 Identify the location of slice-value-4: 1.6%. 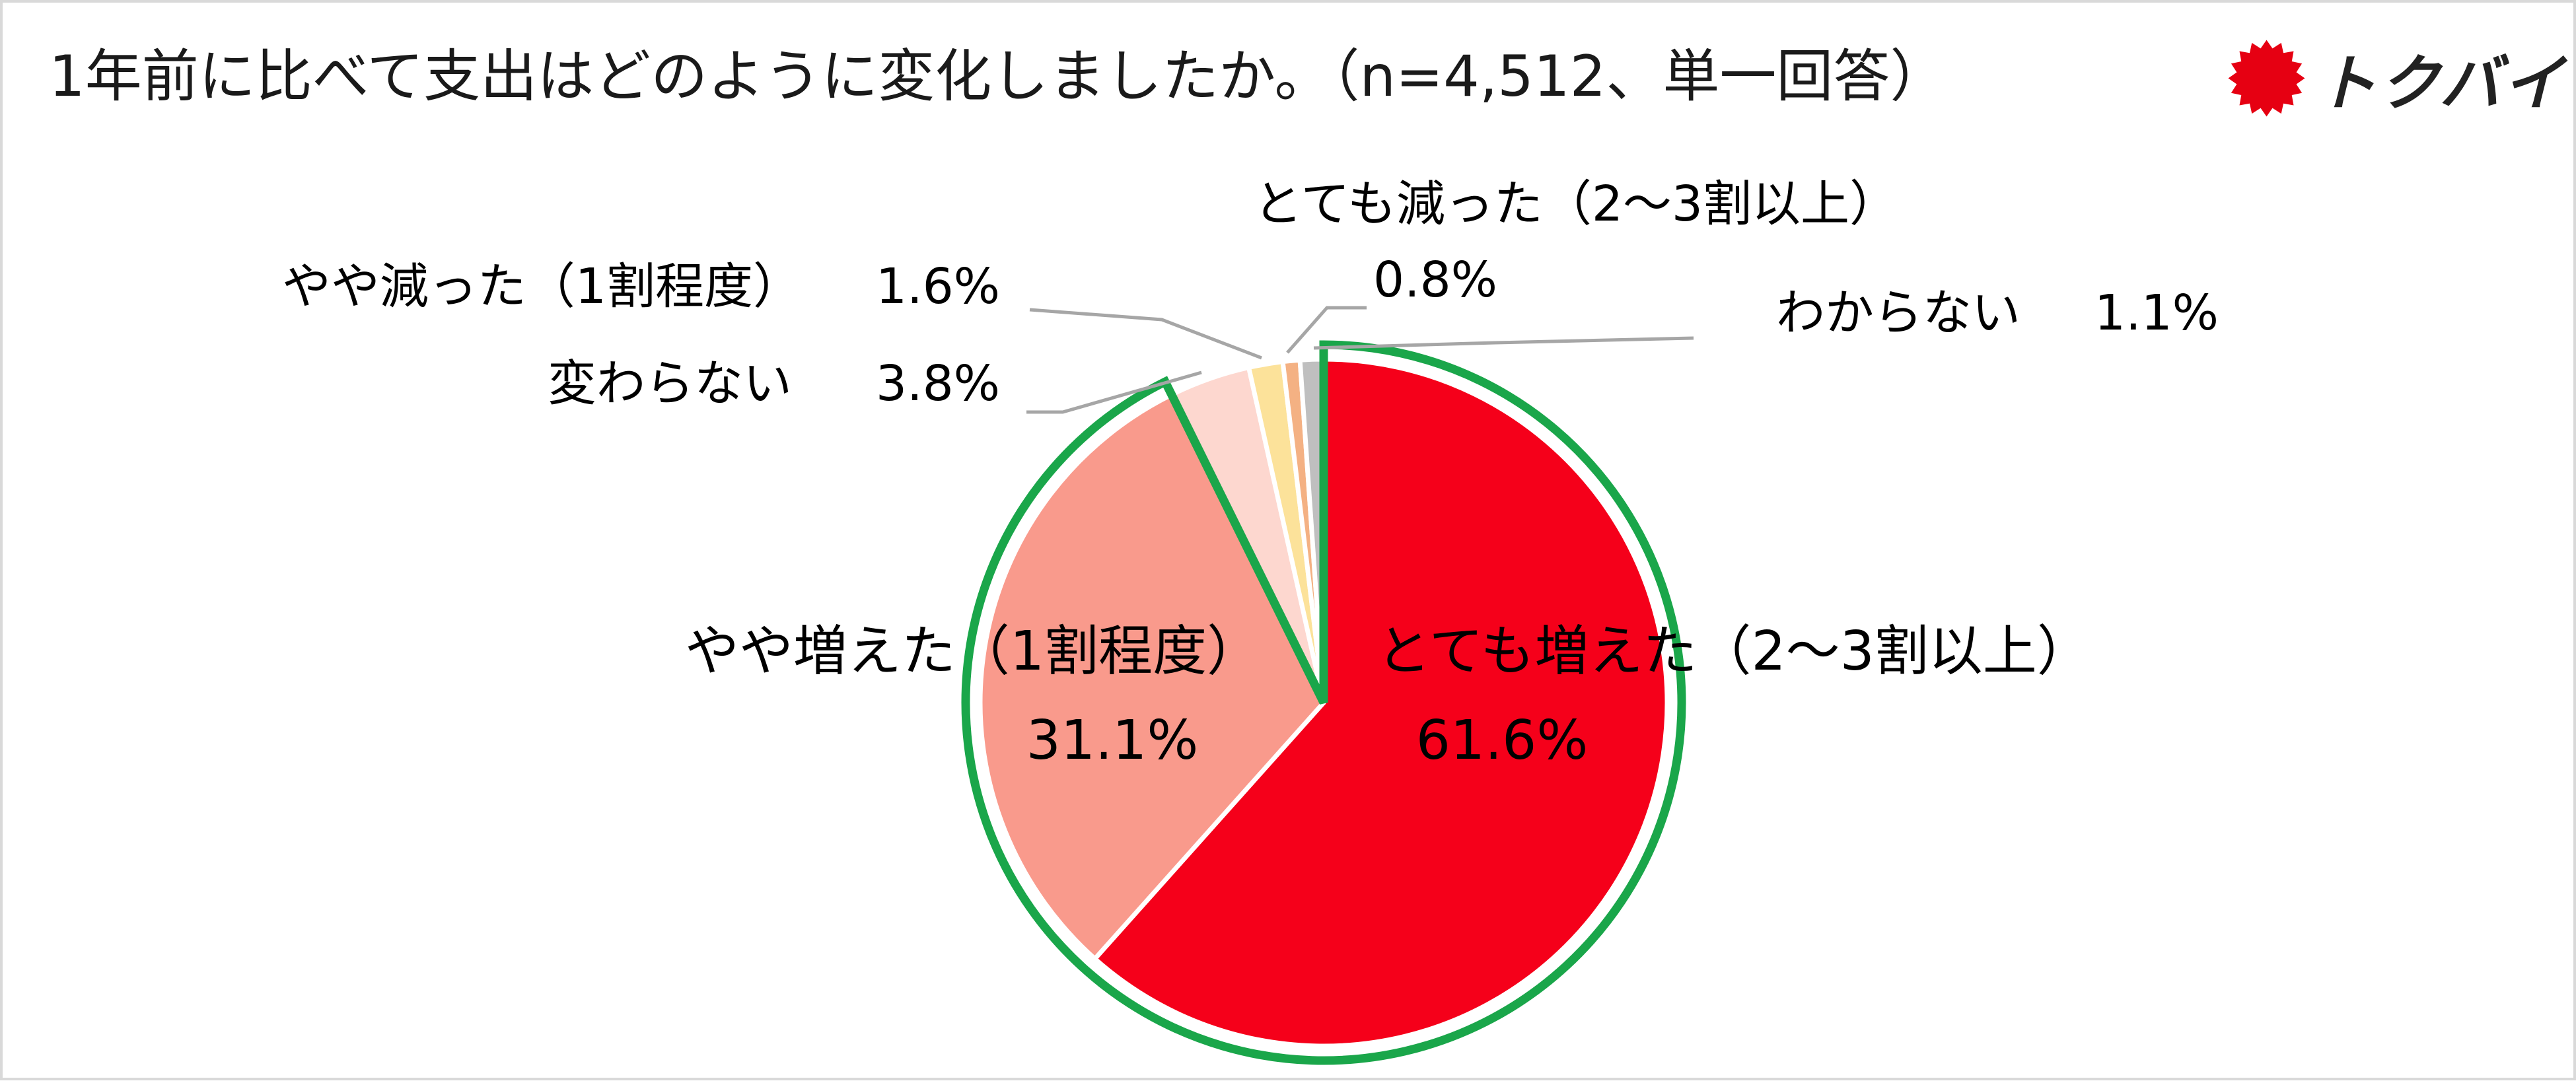
(938, 286).